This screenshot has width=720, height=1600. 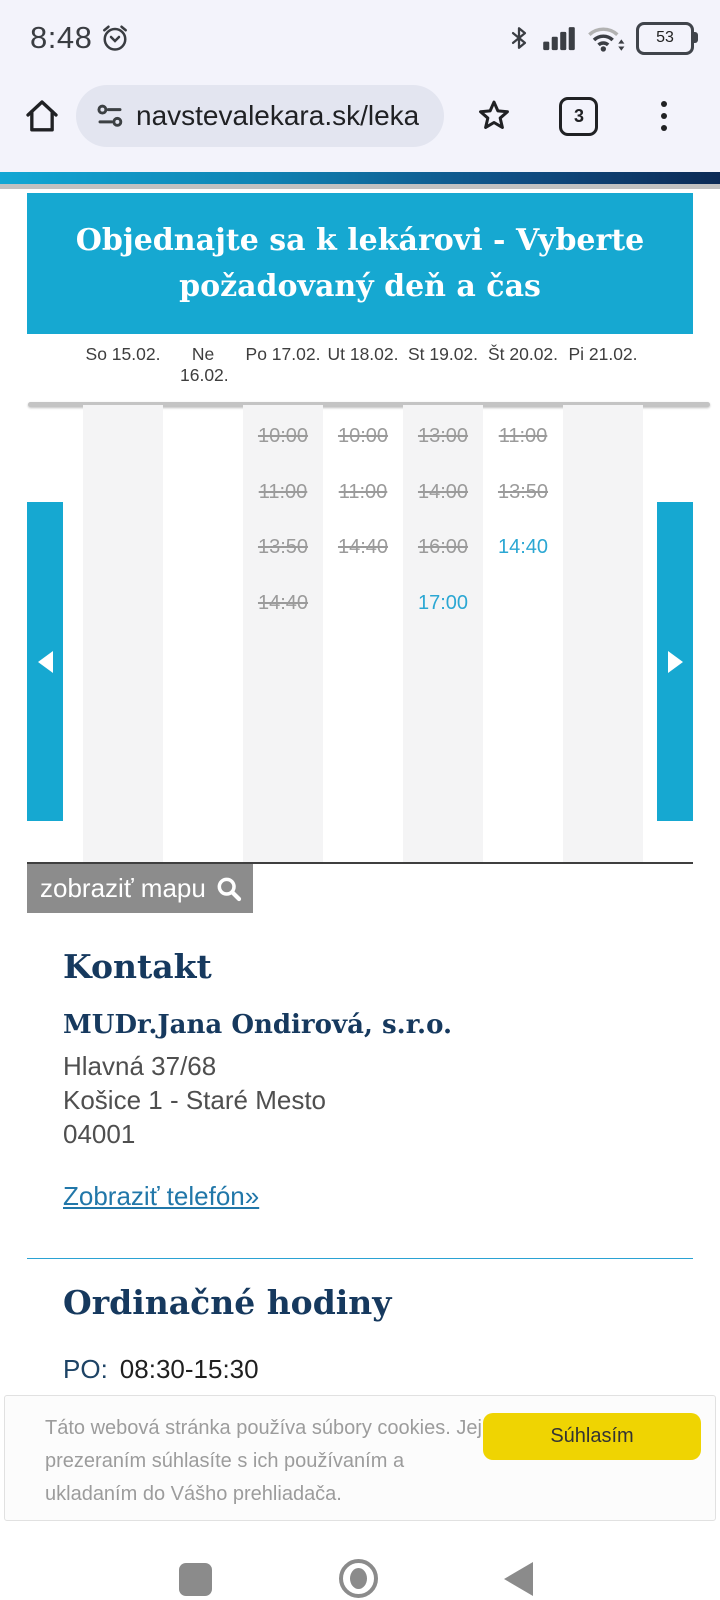 What do you see at coordinates (360, 35) in the screenshot?
I see `status-bar: 8:48` at bounding box center [360, 35].